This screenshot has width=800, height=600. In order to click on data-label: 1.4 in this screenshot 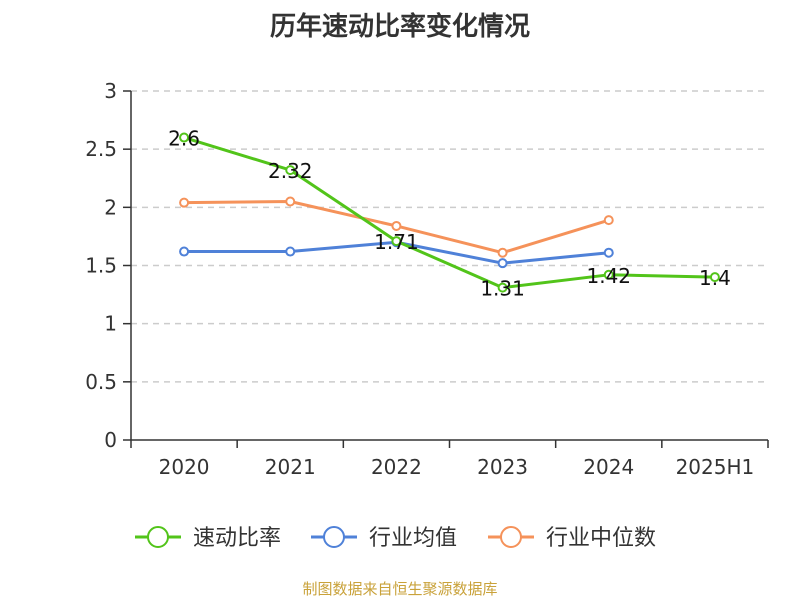, I will do `click(715, 278)`.